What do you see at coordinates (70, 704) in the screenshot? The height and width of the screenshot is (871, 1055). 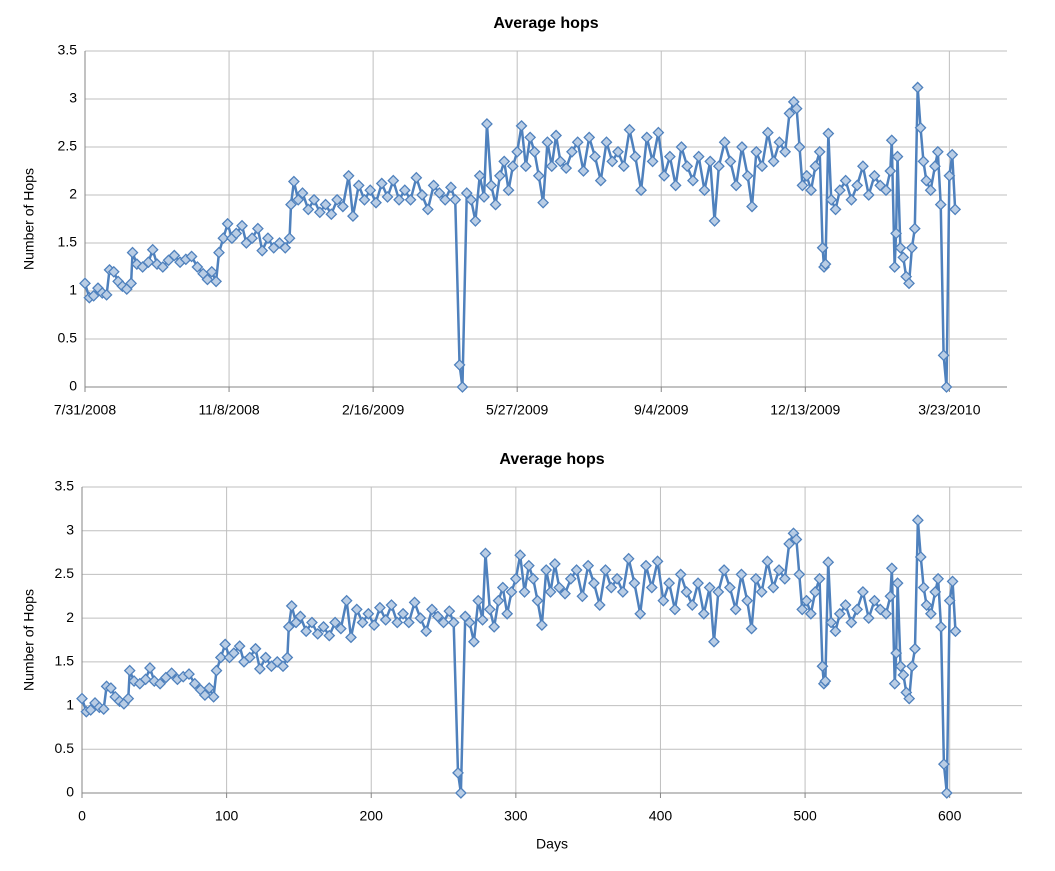 I see `y-tick-label: 1` at bounding box center [70, 704].